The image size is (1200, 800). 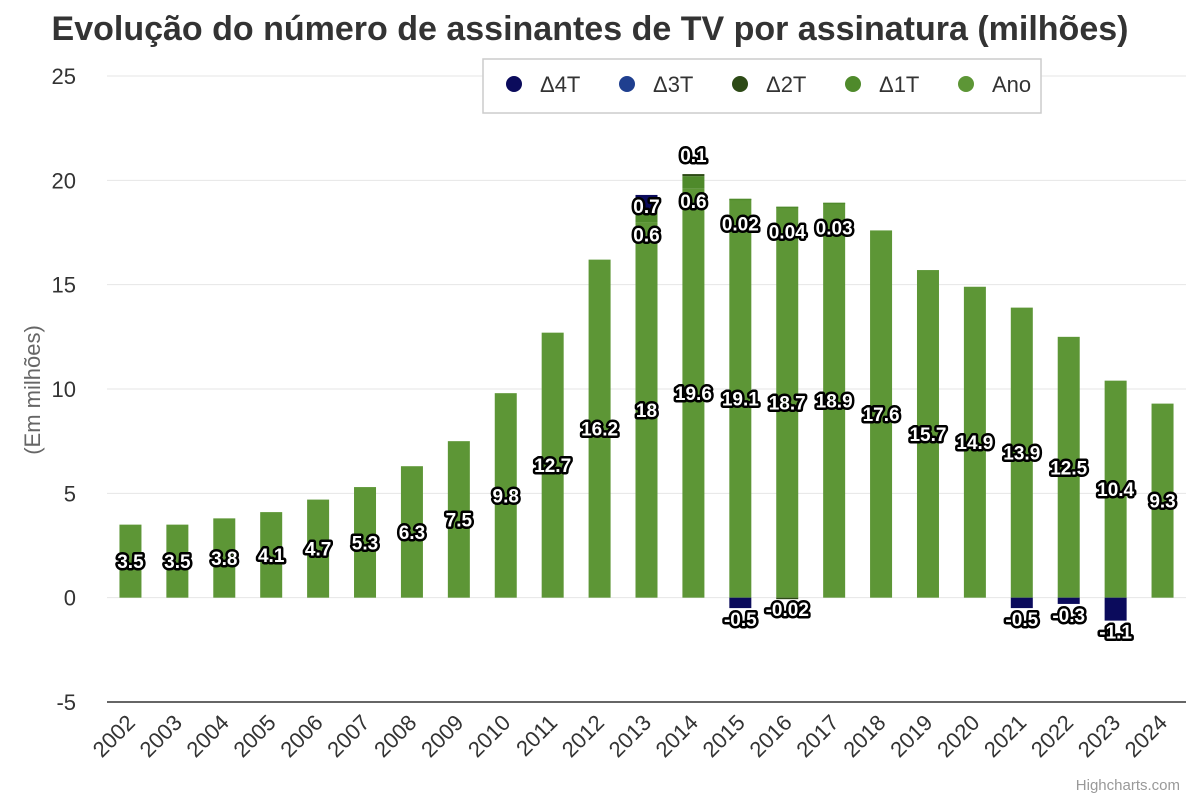 What do you see at coordinates (489, 736) in the screenshot?
I see `x-tick-label: 2010` at bounding box center [489, 736].